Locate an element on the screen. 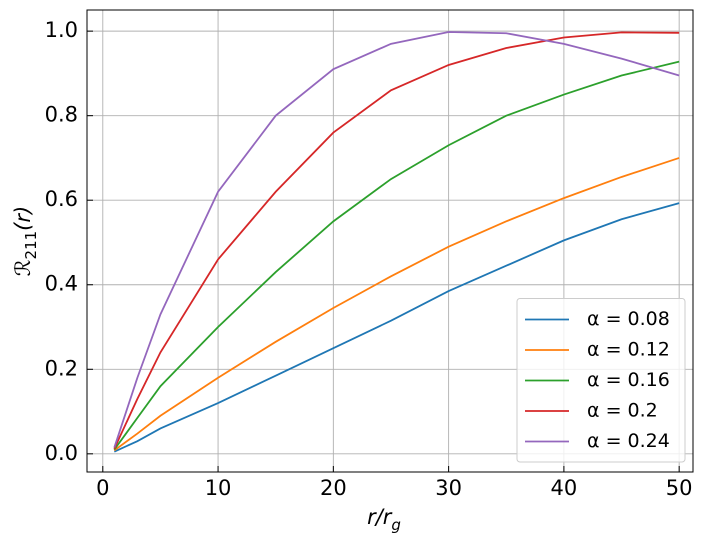 The width and height of the screenshot is (717, 547). legend-box is located at coordinates (601, 380).